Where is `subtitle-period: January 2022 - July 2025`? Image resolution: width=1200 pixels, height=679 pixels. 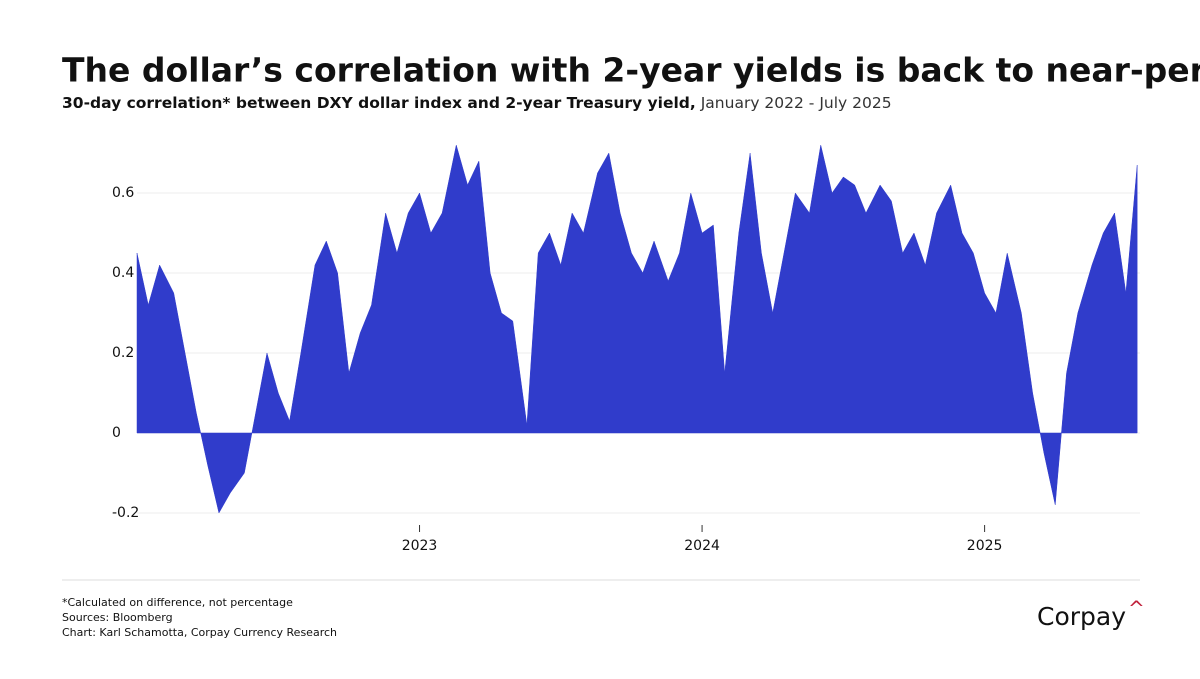 subtitle-period: January 2022 - July 2025 is located at coordinates (796, 103).